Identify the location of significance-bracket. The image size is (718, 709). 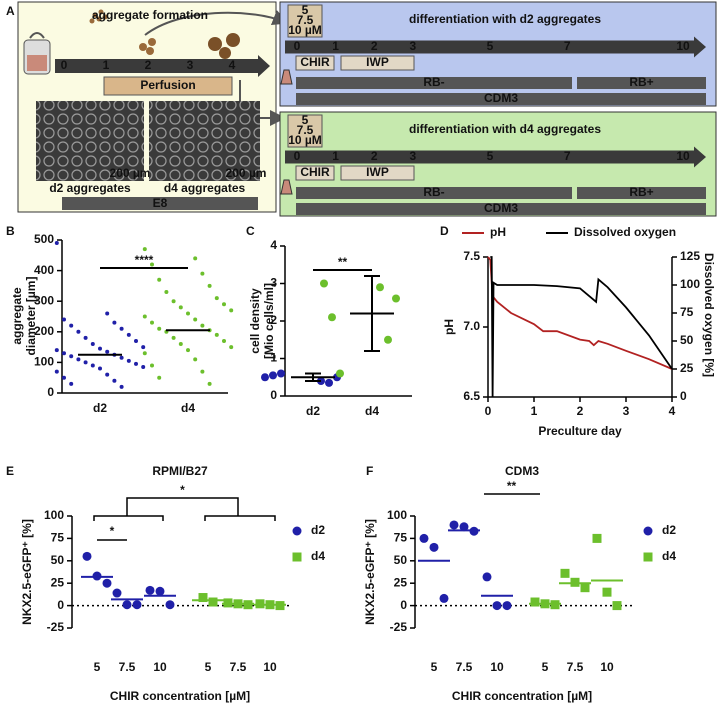
(240, 518).